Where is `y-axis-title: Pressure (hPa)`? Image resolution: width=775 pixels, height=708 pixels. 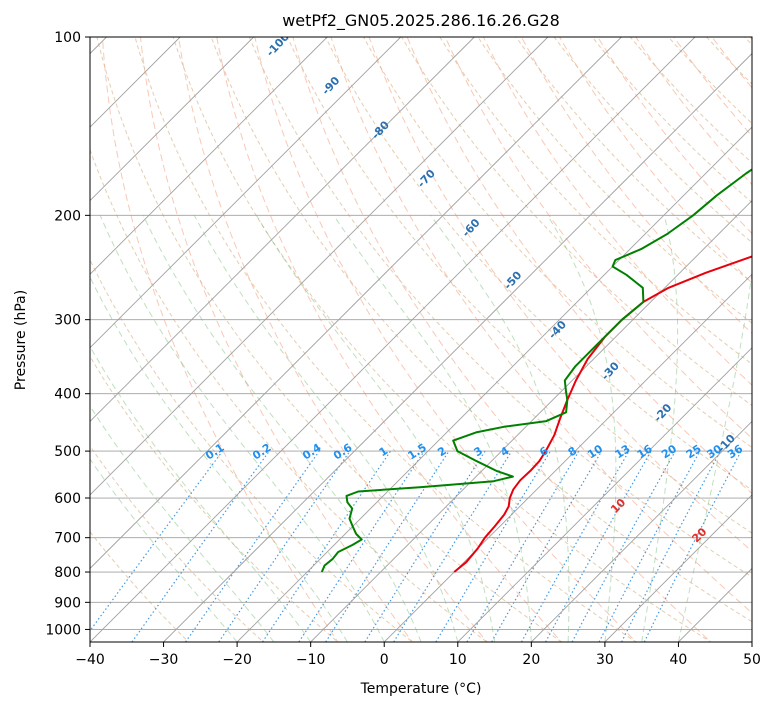
y-axis-title: Pressure (hPa) is located at coordinates (21, 340).